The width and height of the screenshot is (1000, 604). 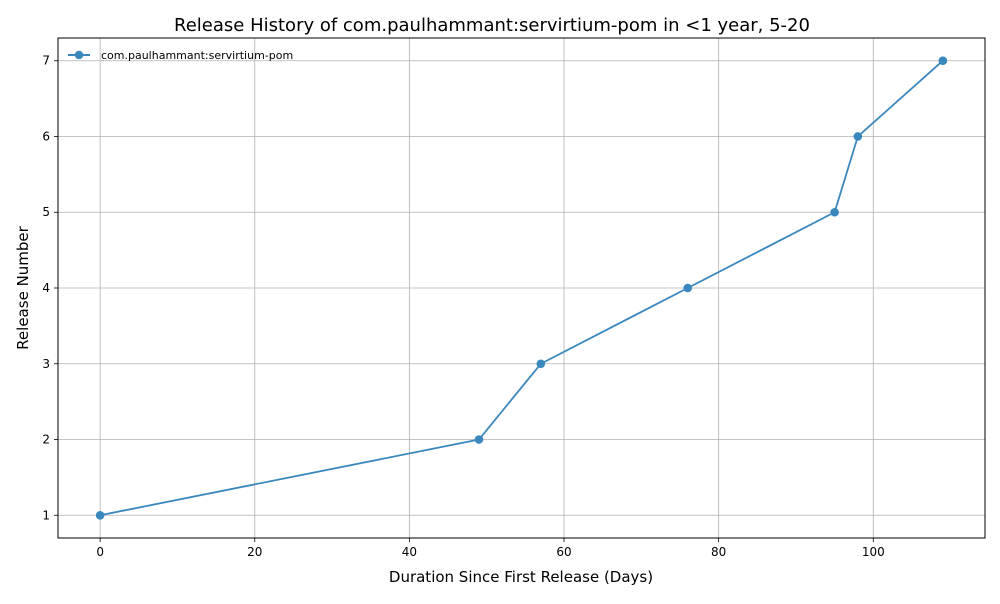 What do you see at coordinates (100, 552) in the screenshot?
I see `x-tick-label: 0` at bounding box center [100, 552].